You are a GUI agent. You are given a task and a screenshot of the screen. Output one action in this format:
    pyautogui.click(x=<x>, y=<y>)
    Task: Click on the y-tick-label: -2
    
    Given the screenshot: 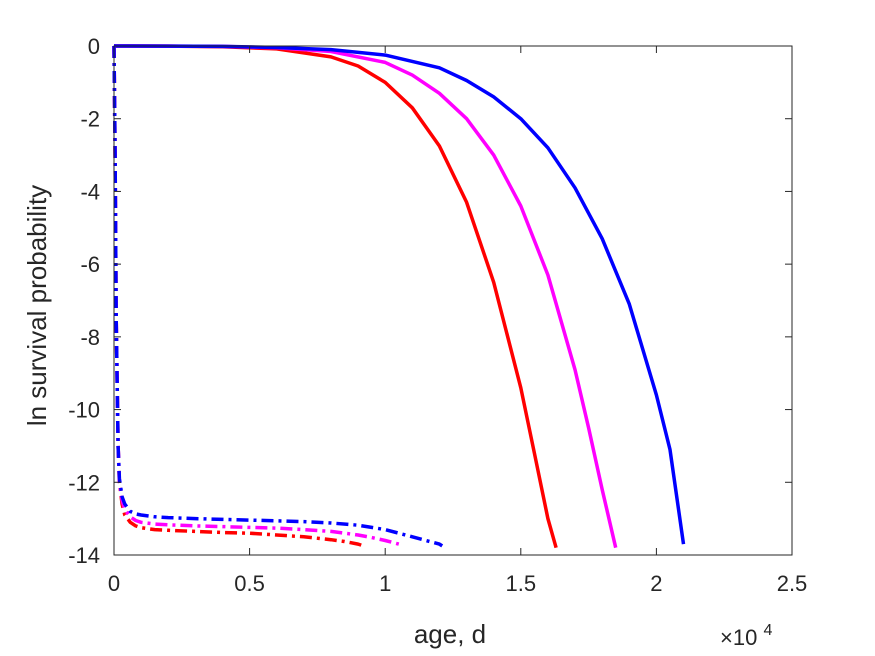 What is the action you would take?
    pyautogui.click(x=90, y=119)
    